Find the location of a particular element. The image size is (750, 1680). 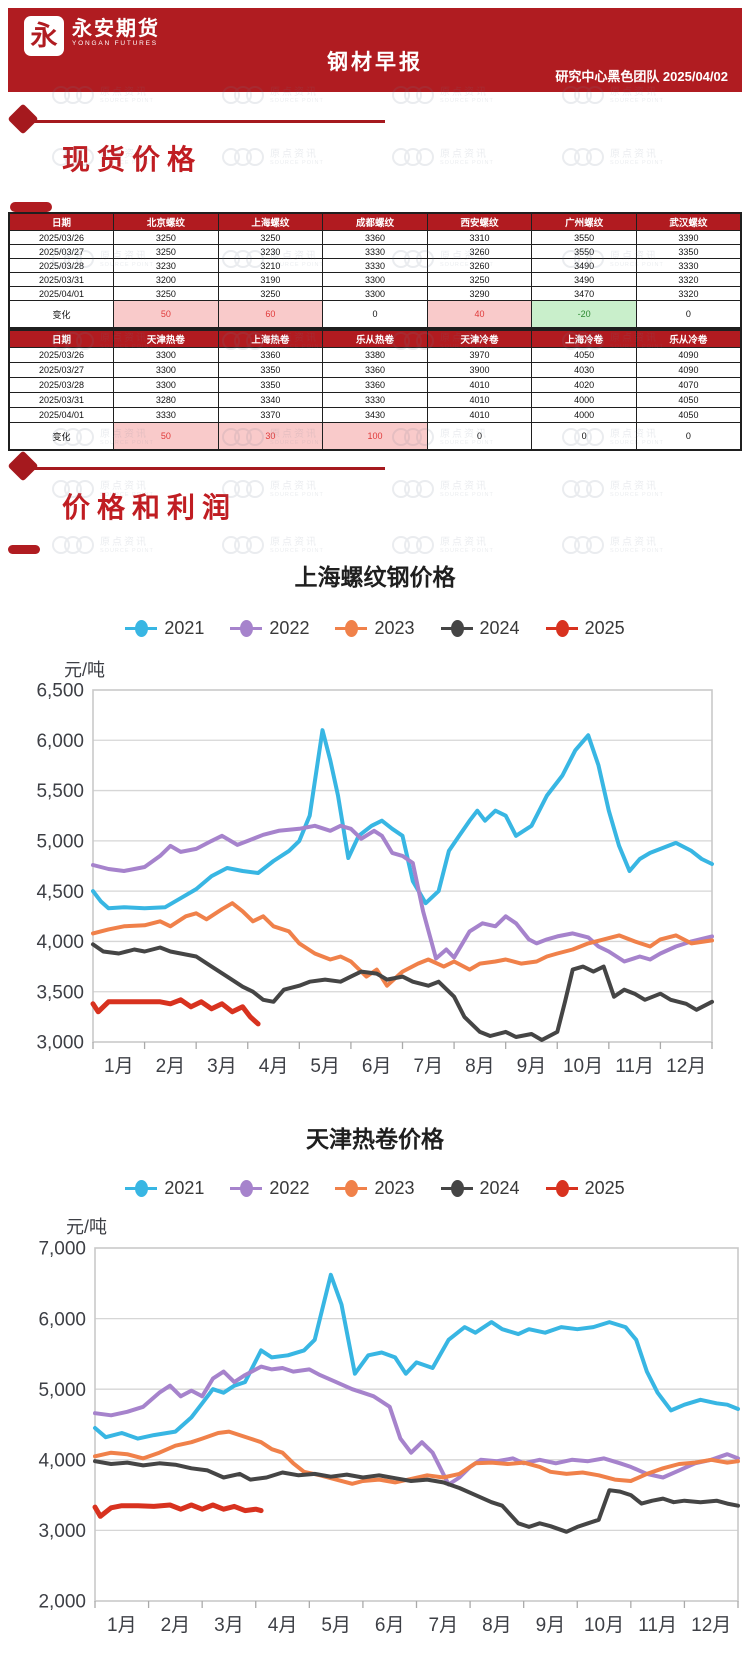

table-cell: 2025/03/27 is located at coordinates (61, 251).